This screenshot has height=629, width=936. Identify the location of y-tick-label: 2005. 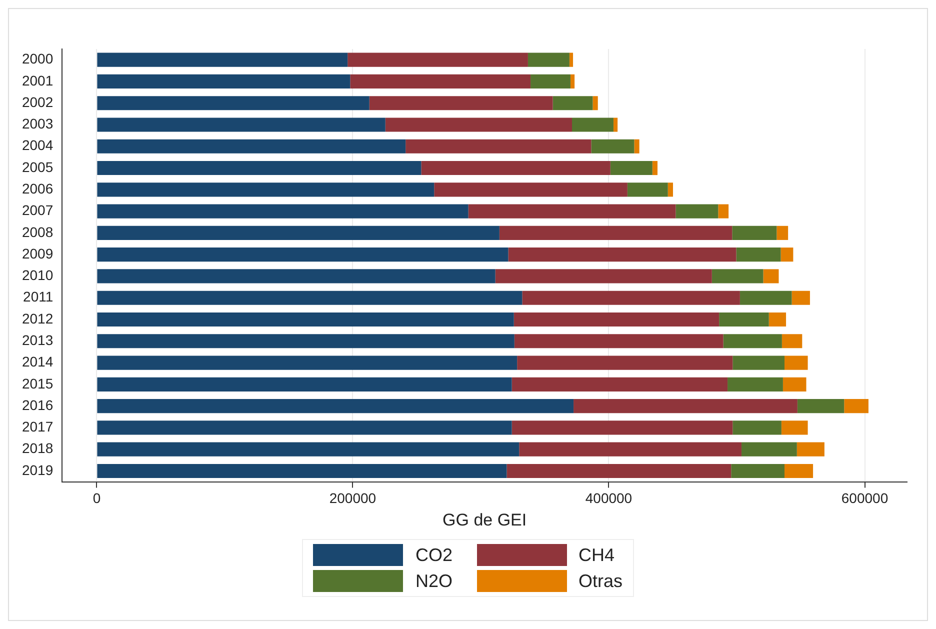
(38, 166).